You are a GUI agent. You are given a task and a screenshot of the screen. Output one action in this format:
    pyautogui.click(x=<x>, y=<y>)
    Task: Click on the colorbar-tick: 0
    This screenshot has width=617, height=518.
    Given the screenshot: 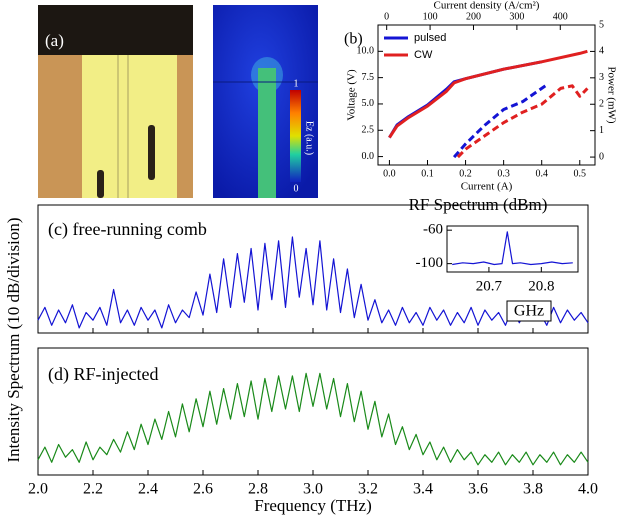 What is the action you would take?
    pyautogui.click(x=296, y=188)
    